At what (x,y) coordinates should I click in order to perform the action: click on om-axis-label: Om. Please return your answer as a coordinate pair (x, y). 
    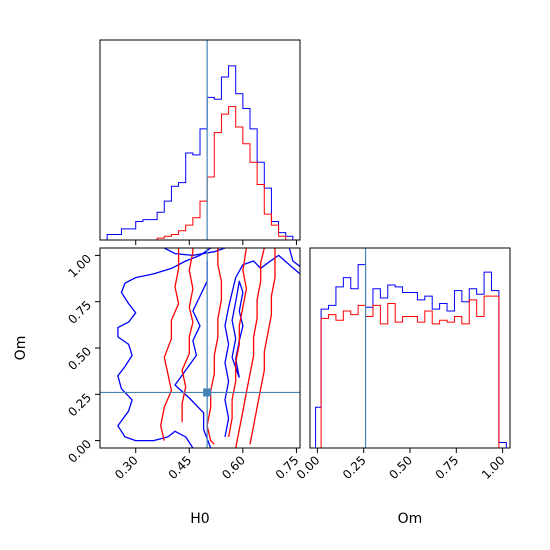
    Looking at the image, I should click on (21, 348).